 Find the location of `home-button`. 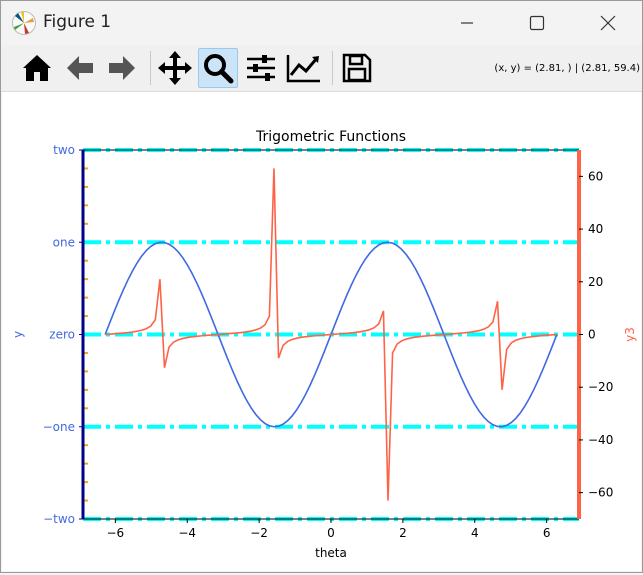

home-button is located at coordinates (37, 68).